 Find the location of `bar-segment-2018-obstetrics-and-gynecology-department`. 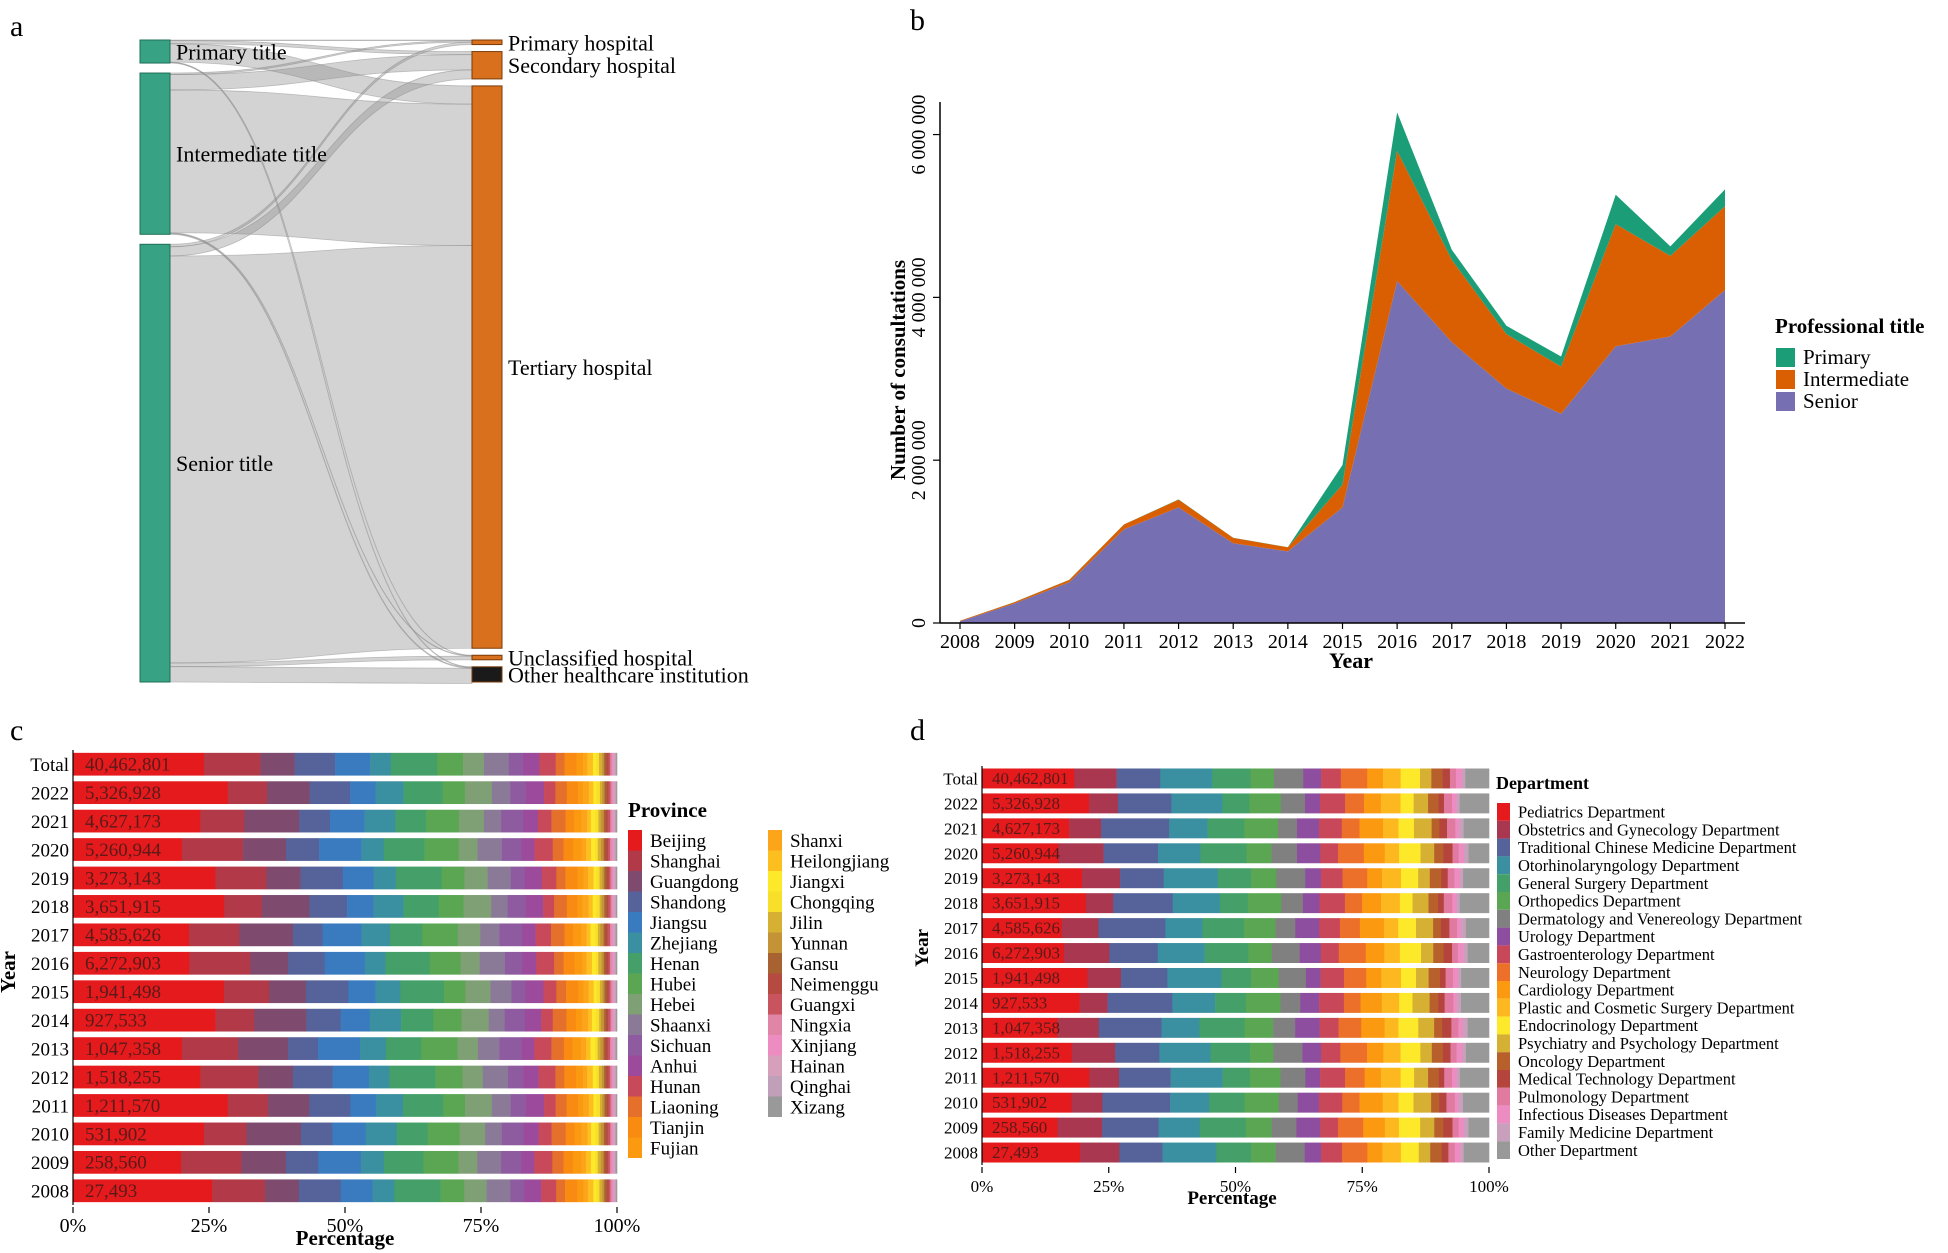

bar-segment-2018-obstetrics-and-gynecology-department is located at coordinates (1099, 903).